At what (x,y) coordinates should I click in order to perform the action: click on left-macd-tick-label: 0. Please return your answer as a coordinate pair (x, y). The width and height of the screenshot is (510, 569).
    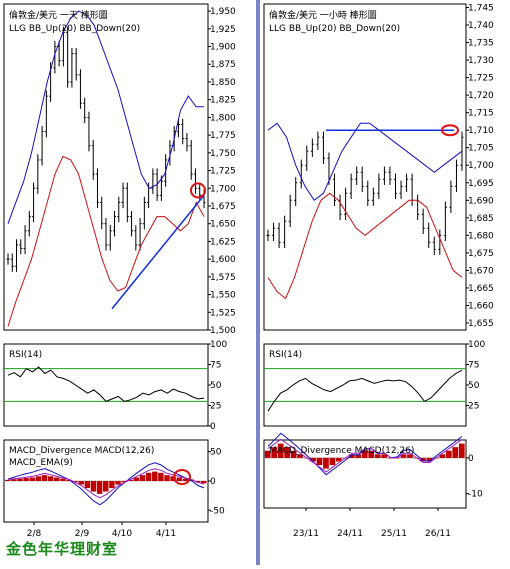
    Looking at the image, I should click on (213, 482).